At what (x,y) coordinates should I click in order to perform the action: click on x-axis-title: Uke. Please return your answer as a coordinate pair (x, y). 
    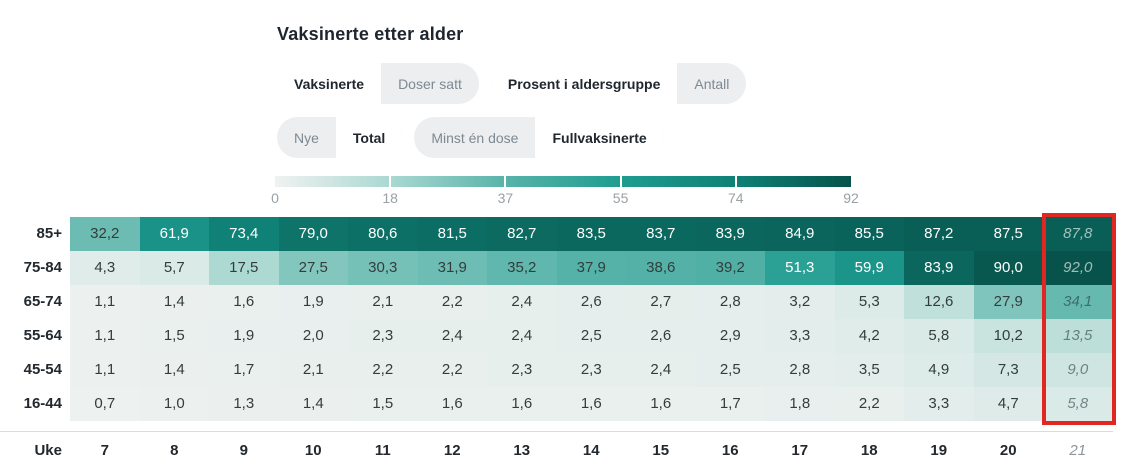
    Looking at the image, I should click on (48, 450).